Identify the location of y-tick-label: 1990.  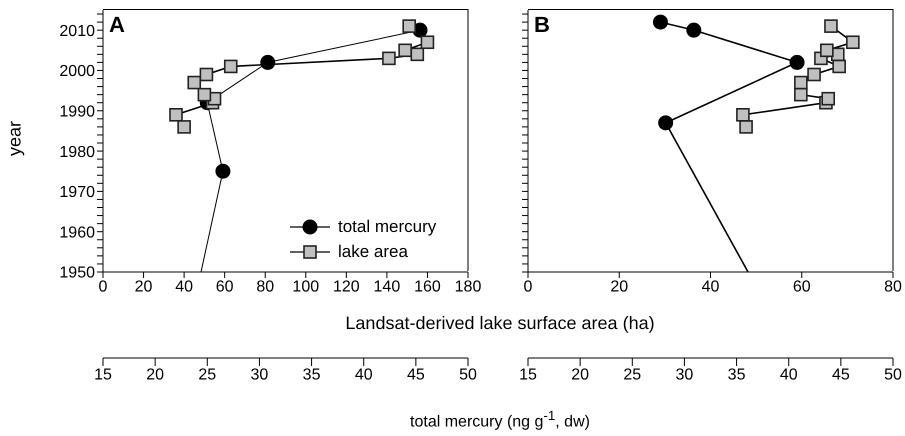
(77, 111).